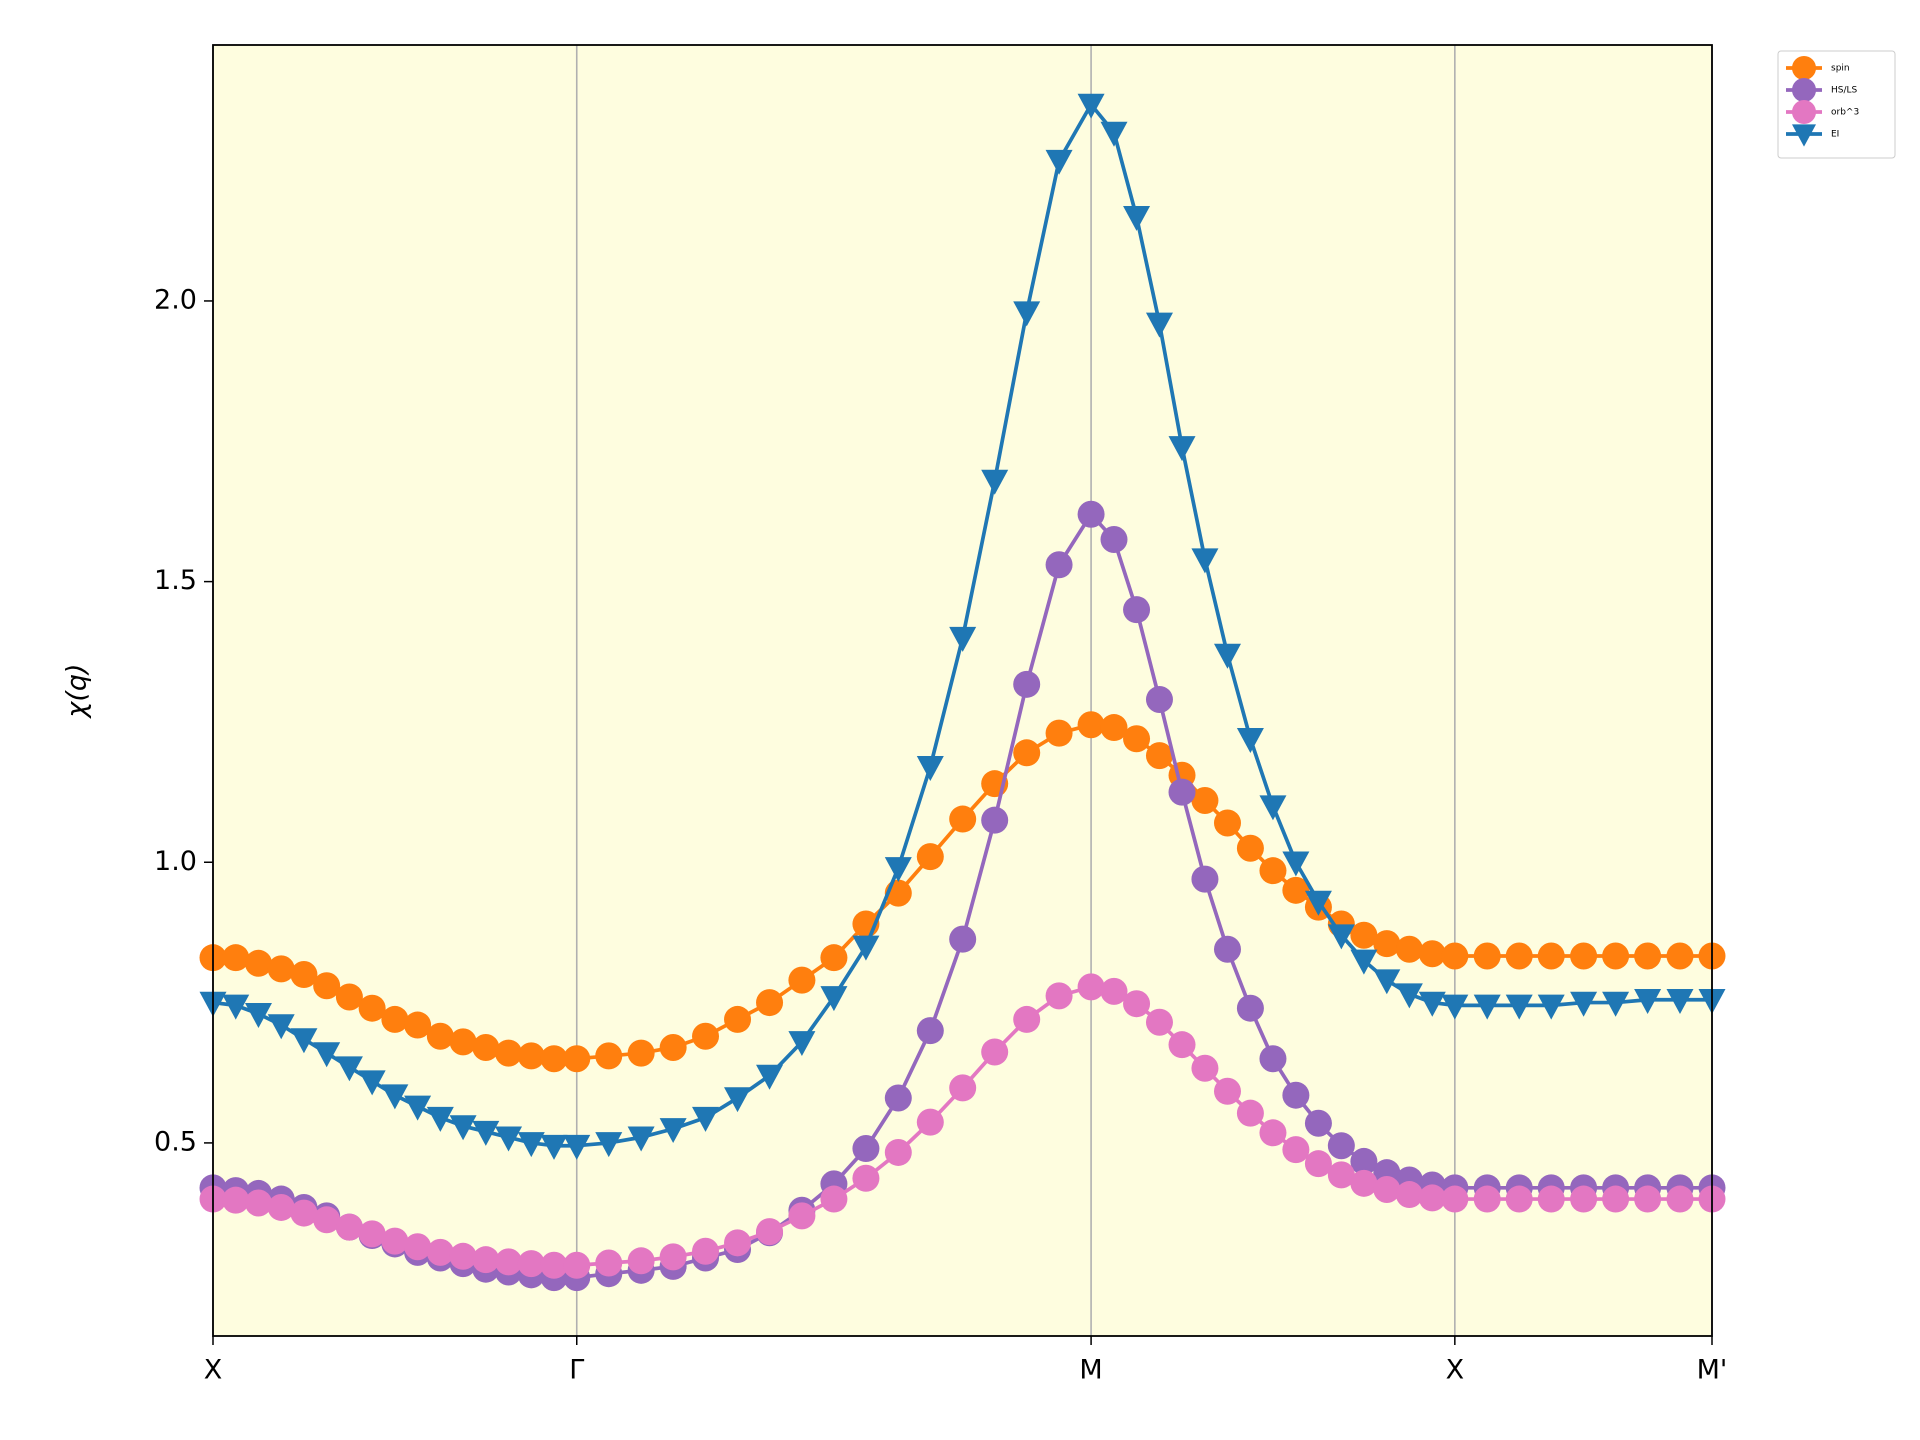  I want to click on x-tick-label: Γ, so click(576, 1370).